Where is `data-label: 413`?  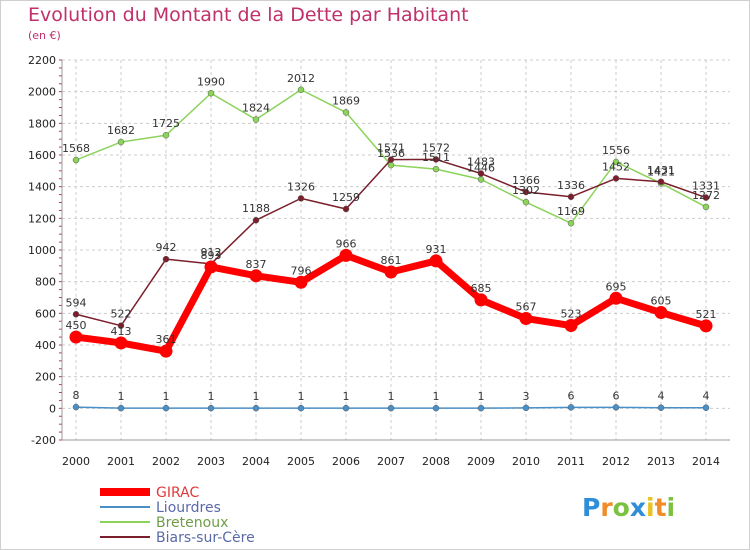
data-label: 413 is located at coordinates (121, 331).